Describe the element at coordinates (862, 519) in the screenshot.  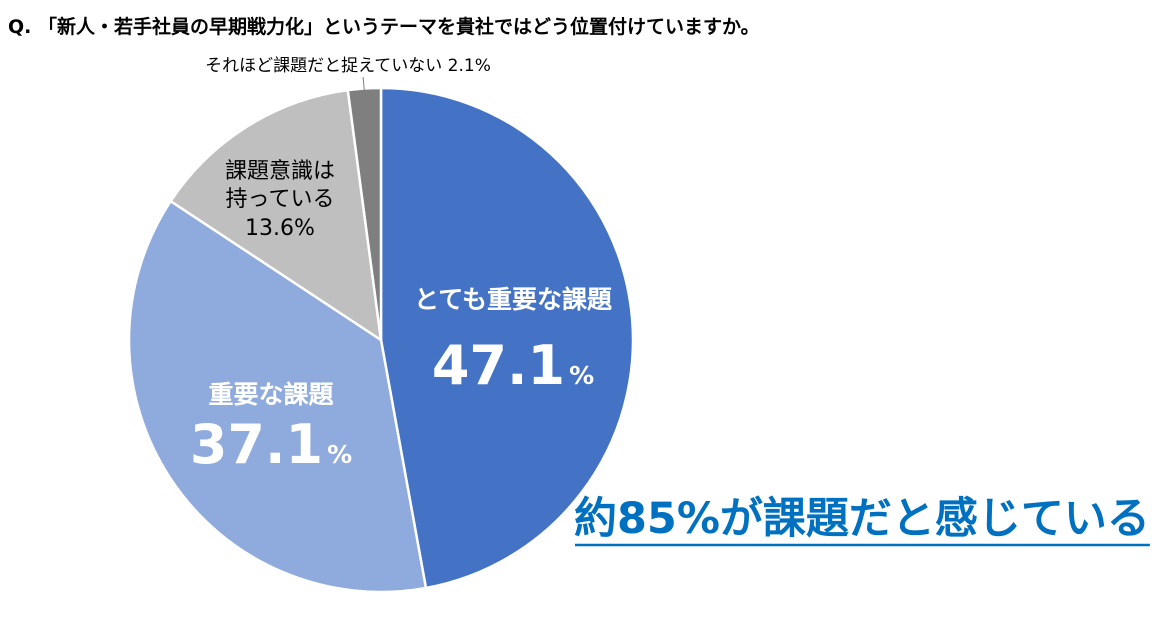
I see `conclusion-callout: 約85%が課題だと感じている` at that location.